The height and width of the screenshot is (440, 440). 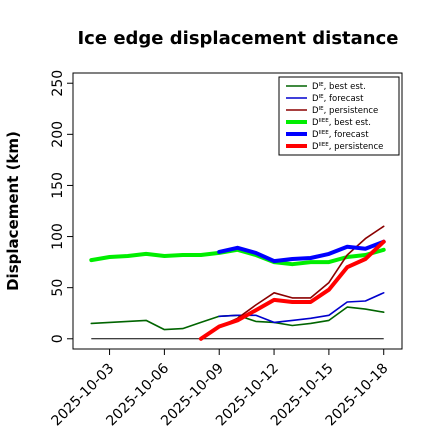 I want to click on y-tick-label: 250, so click(x=58, y=83).